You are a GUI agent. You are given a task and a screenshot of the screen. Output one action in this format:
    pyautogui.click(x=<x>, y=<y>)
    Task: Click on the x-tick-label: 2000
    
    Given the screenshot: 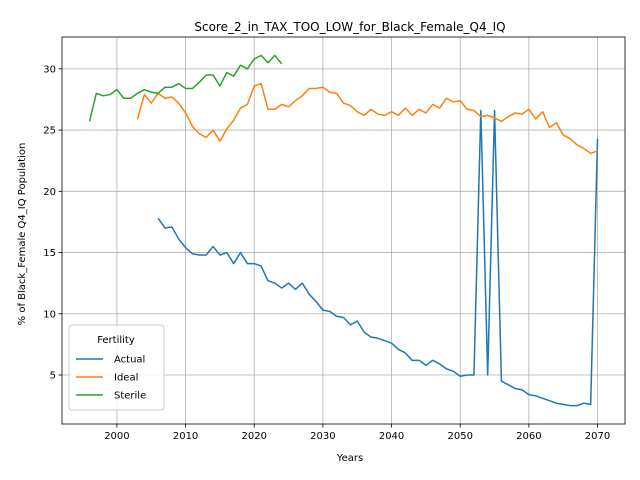 What is the action you would take?
    pyautogui.click(x=116, y=436)
    